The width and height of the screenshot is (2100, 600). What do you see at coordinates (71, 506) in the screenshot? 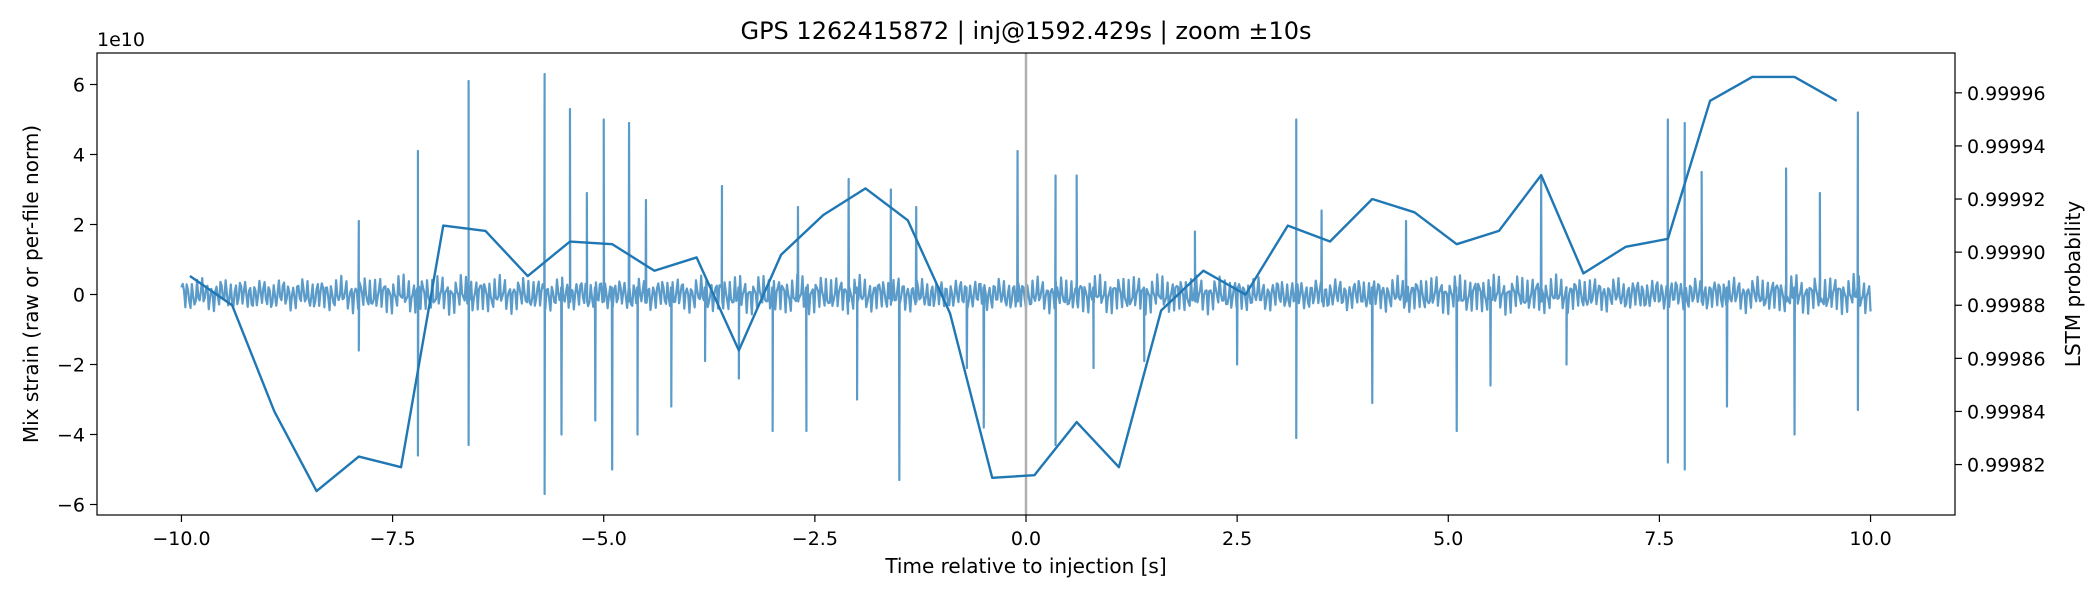
I see `y-left-tick-label: −6` at bounding box center [71, 506].